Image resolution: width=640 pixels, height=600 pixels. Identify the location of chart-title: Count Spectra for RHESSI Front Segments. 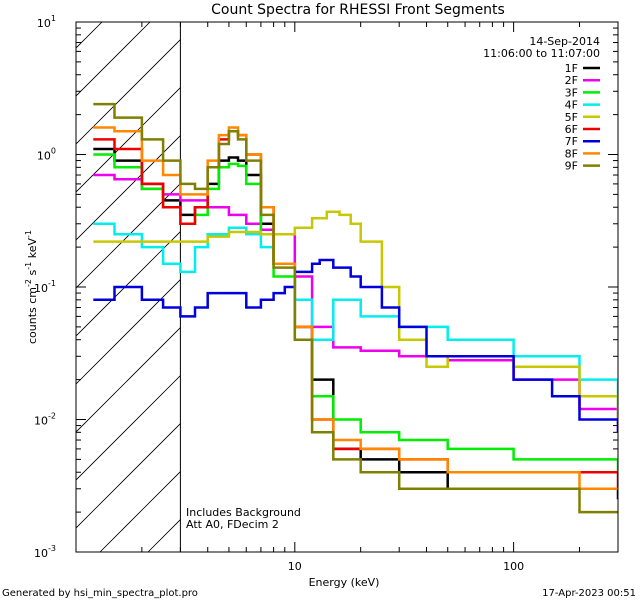
(358, 10).